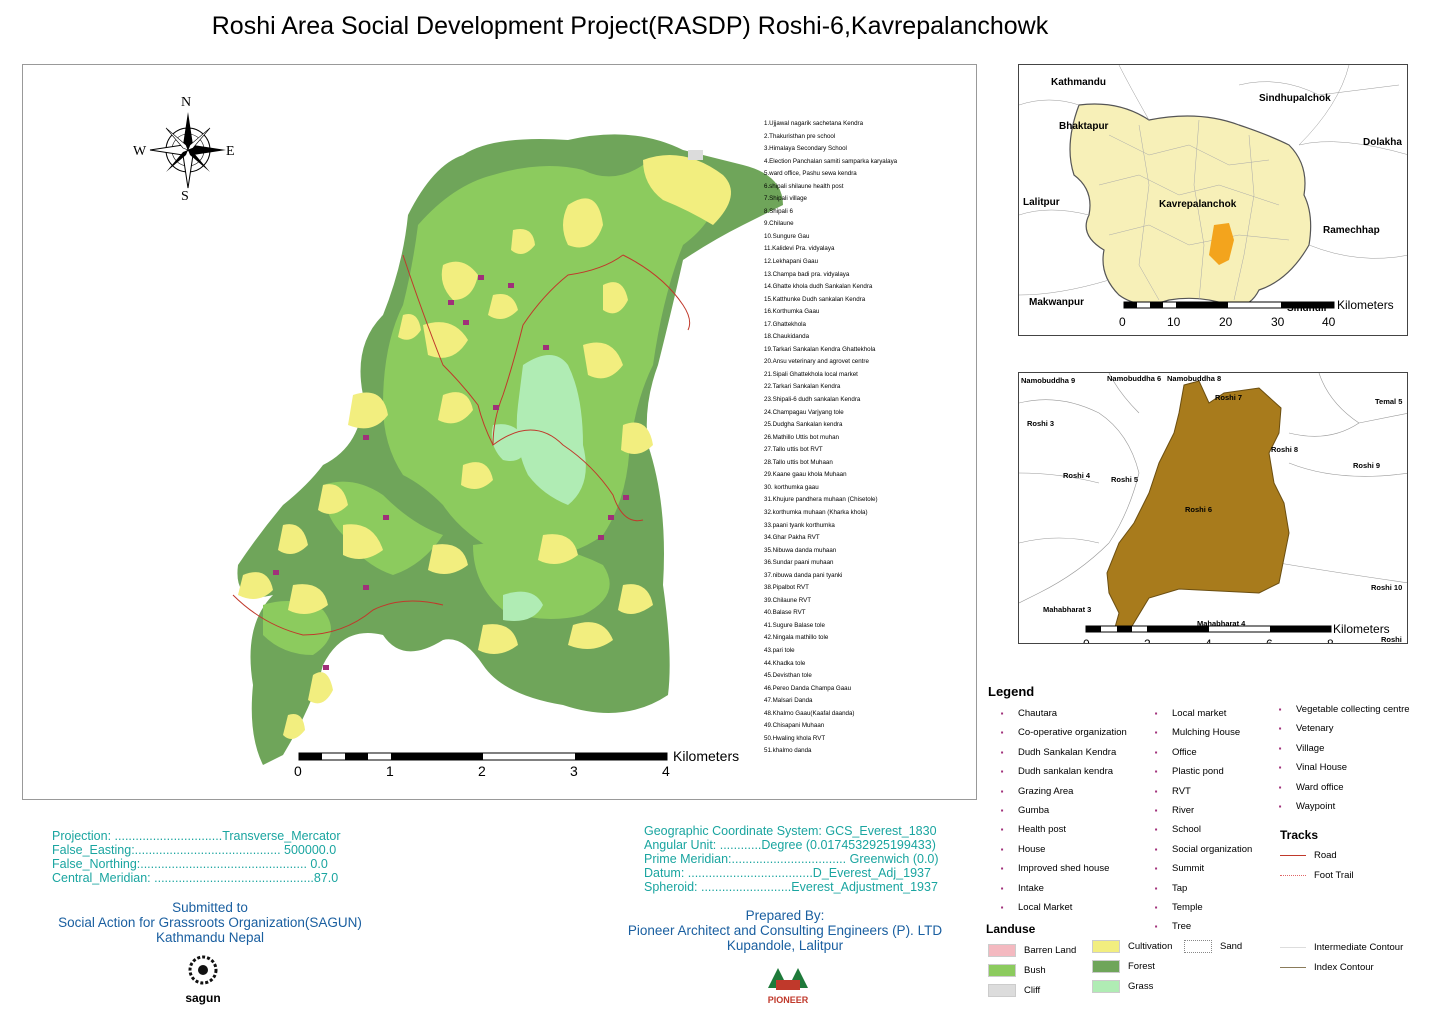 This screenshot has height=1010, width=1430. I want to click on legend-label: Office, so click(1184, 752).